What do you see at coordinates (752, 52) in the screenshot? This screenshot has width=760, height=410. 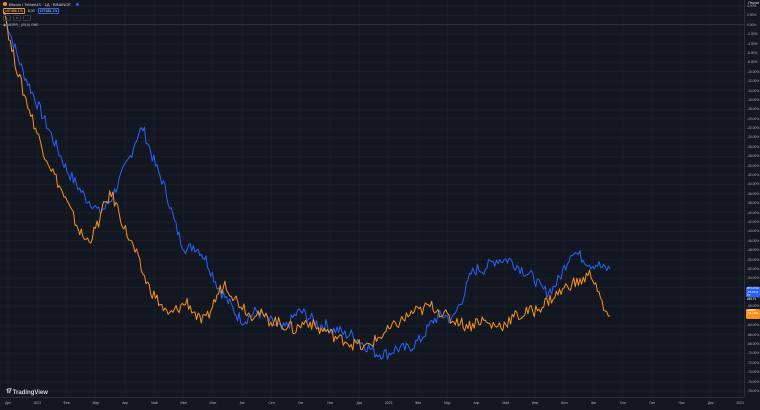 I see `y-tick-label: -6.00%` at bounding box center [752, 52].